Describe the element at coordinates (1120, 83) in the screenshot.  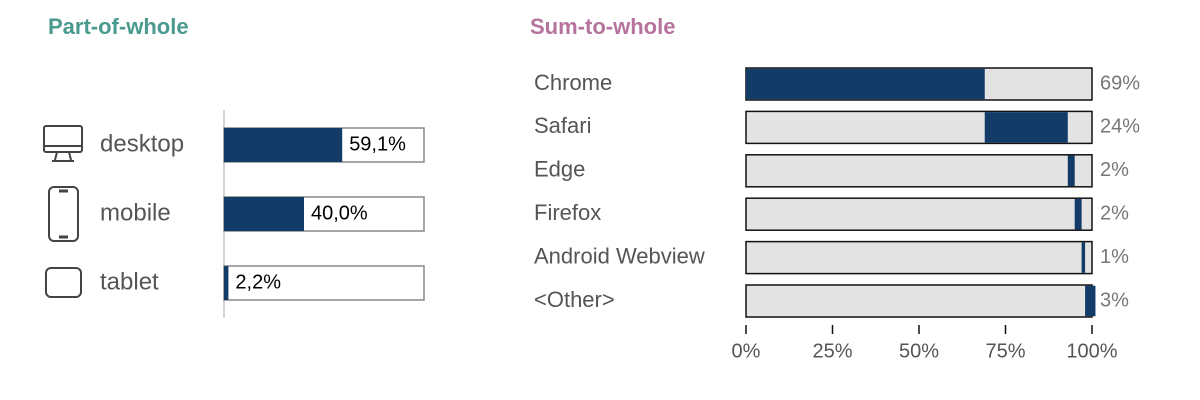
I see `value-label: 69%` at that location.